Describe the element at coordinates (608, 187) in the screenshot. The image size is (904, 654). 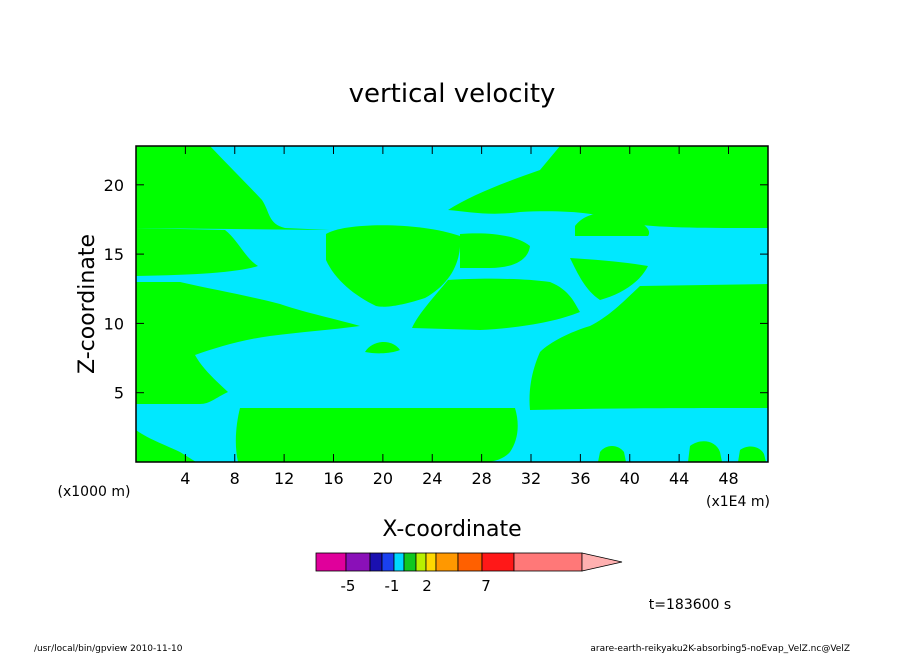
I see `region-upper-right` at that location.